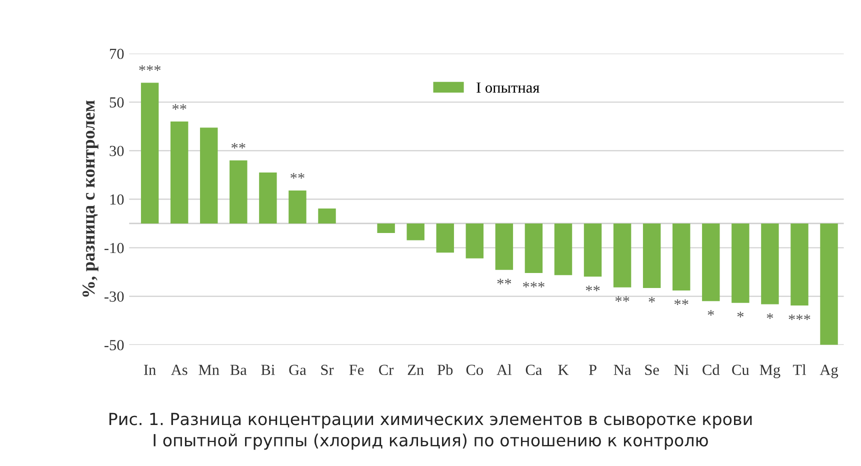  What do you see at coordinates (741, 370) in the screenshot?
I see `x-tick-label: Cu` at bounding box center [741, 370].